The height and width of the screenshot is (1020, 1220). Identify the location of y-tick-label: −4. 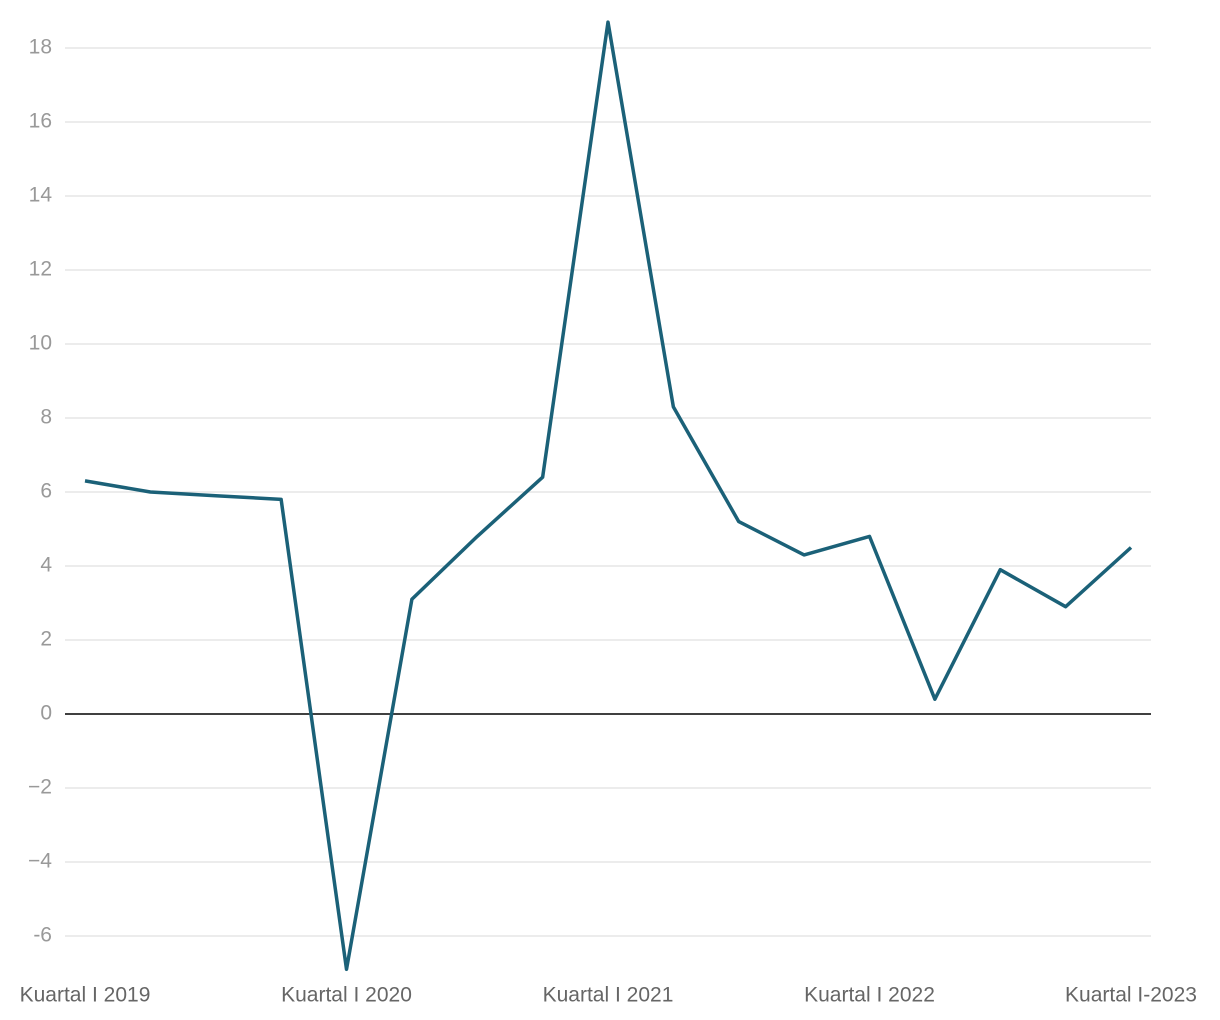
(40, 861).